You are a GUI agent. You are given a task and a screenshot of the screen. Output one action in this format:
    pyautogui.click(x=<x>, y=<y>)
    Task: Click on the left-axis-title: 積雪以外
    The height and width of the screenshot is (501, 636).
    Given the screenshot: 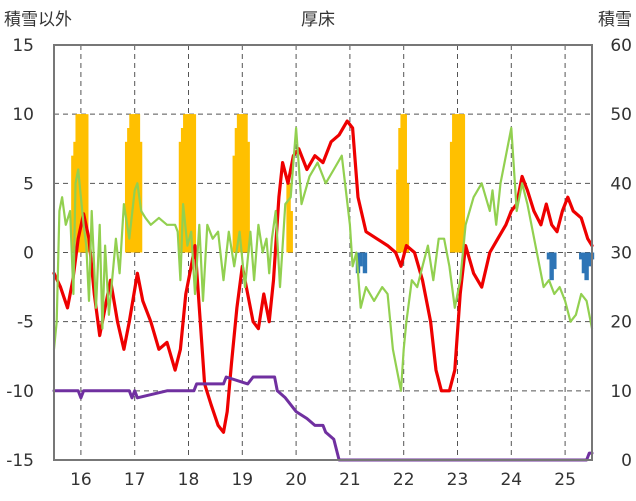 What is the action you would take?
    pyautogui.click(x=38, y=20)
    